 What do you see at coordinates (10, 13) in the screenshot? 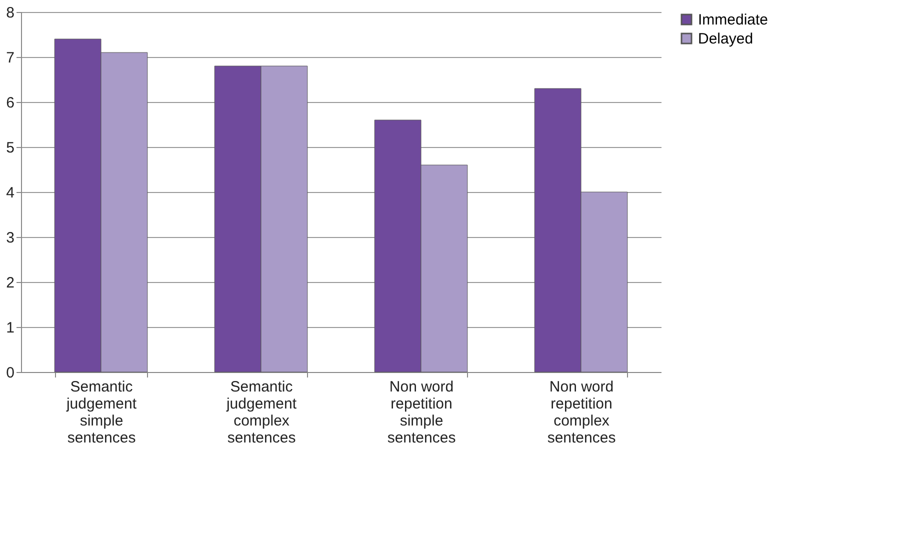
I see `y-tick-label: 8` at bounding box center [10, 13].